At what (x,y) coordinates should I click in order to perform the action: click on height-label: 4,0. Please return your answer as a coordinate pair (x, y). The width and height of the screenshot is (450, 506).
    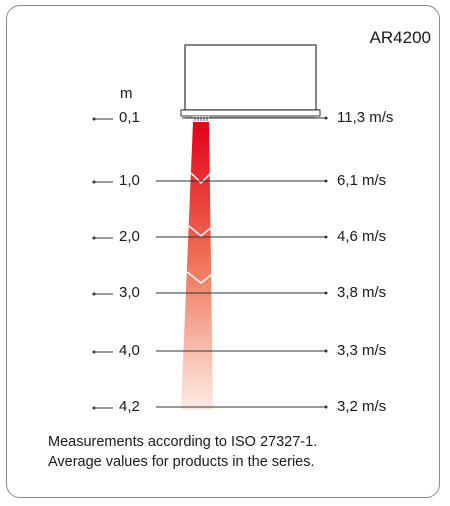
    Looking at the image, I should click on (129, 350).